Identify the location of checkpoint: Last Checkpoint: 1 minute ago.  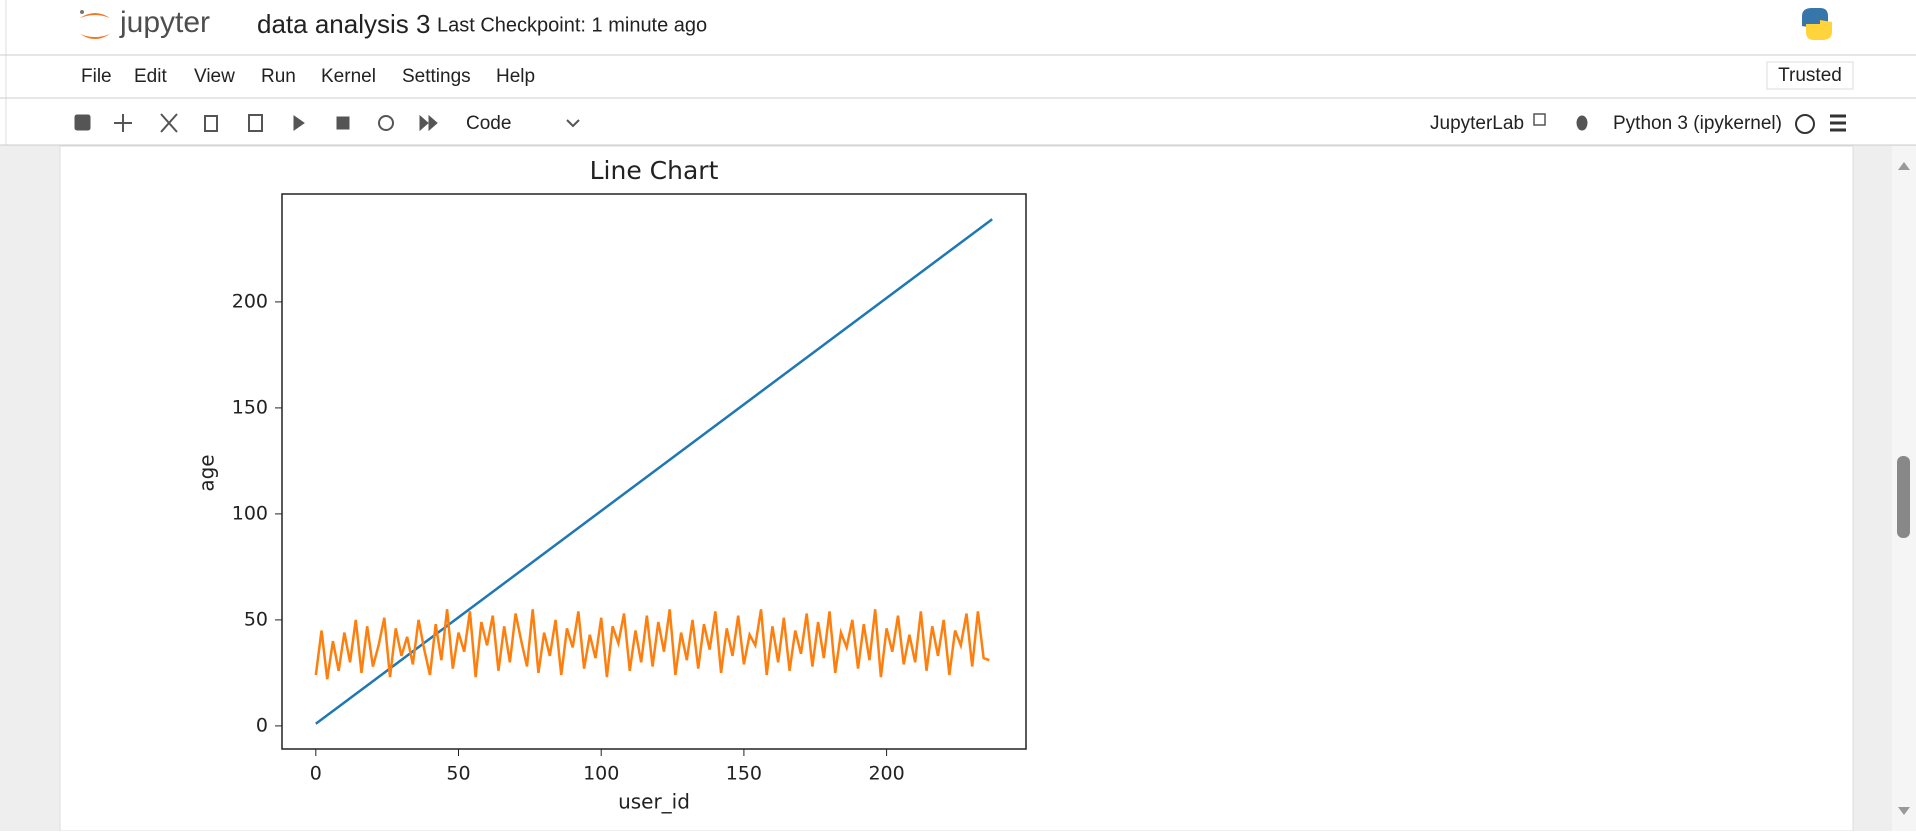
(572, 25).